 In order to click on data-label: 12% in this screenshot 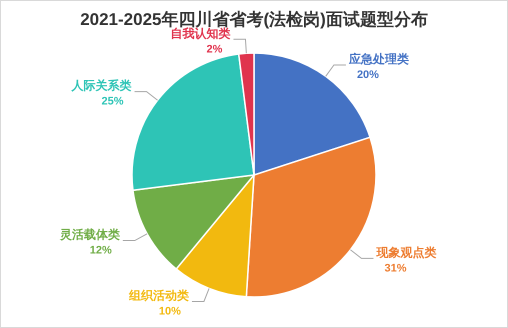, I will do `click(101, 250)`.